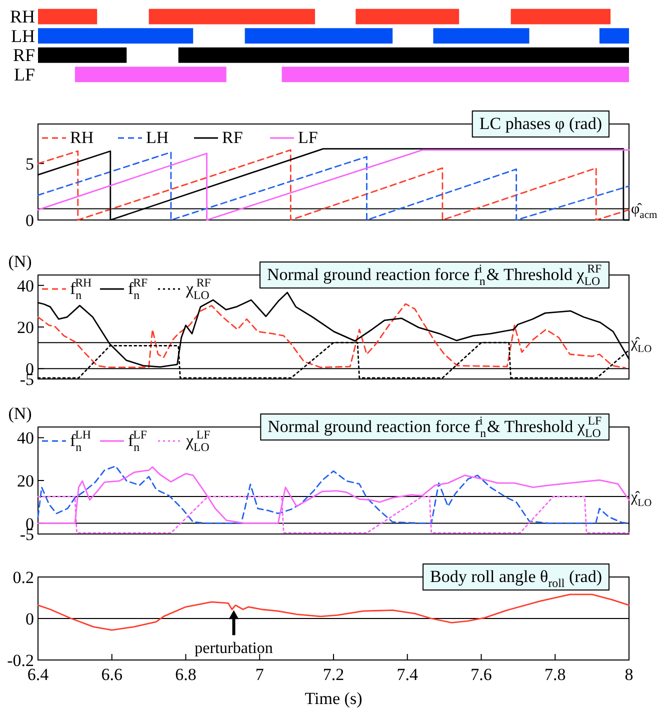  Describe the element at coordinates (157, 137) in the screenshot. I see `legend-label: LH` at that location.